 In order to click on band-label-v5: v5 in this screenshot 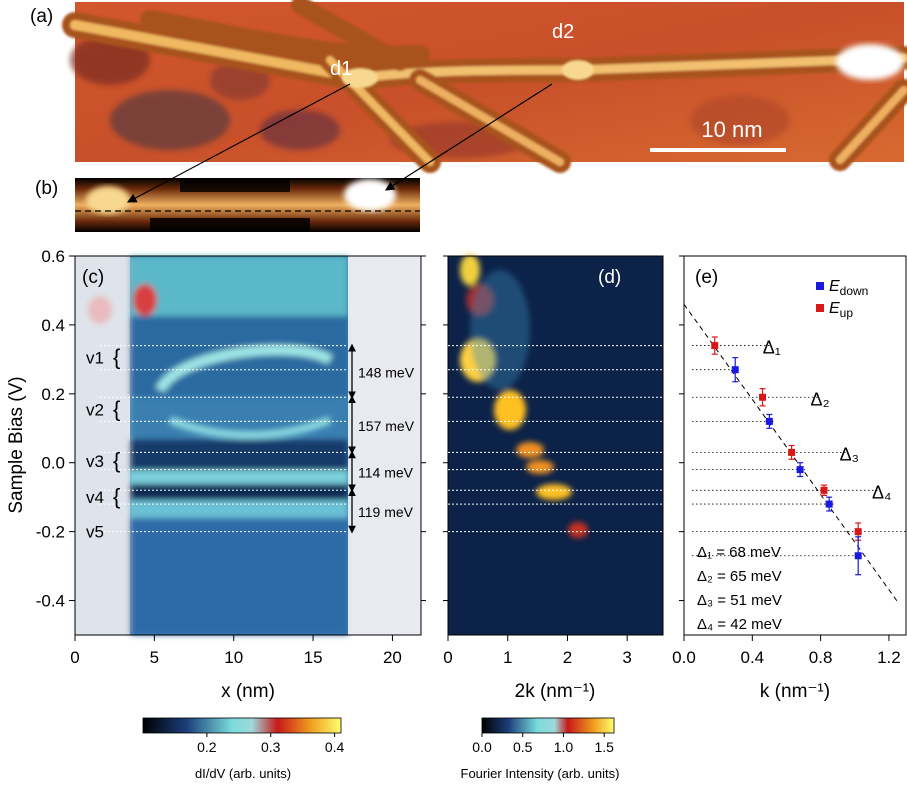, I will do `click(95, 532)`.